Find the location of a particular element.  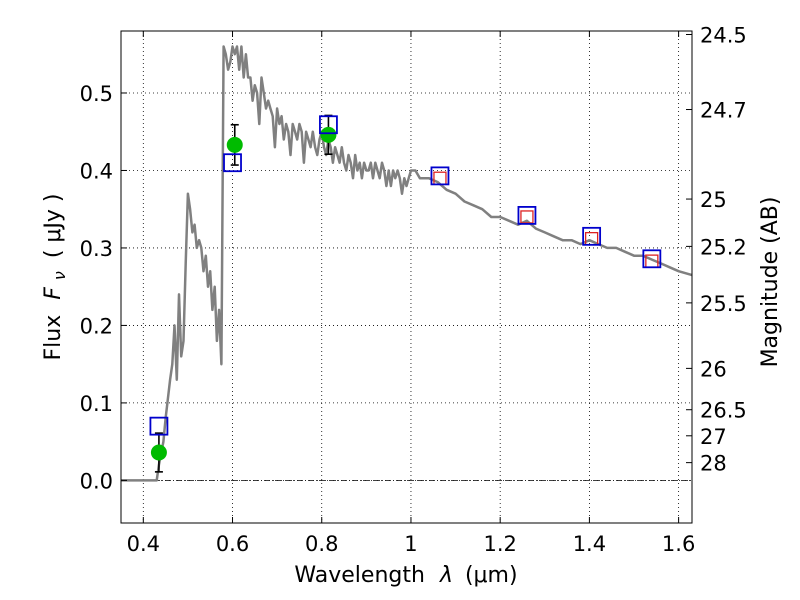

mag-tick-label: 25 is located at coordinates (713, 200).